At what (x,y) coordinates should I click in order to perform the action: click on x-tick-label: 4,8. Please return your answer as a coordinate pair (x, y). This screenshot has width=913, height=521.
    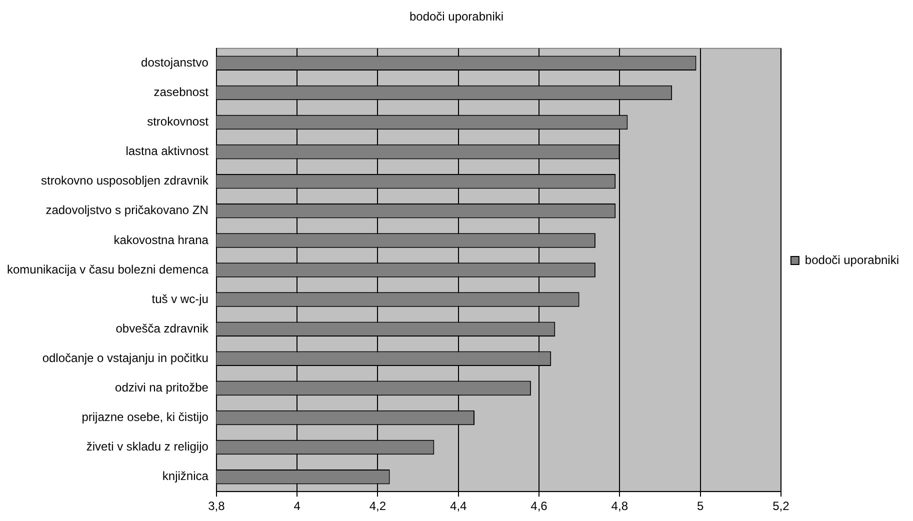
    Looking at the image, I should click on (619, 506).